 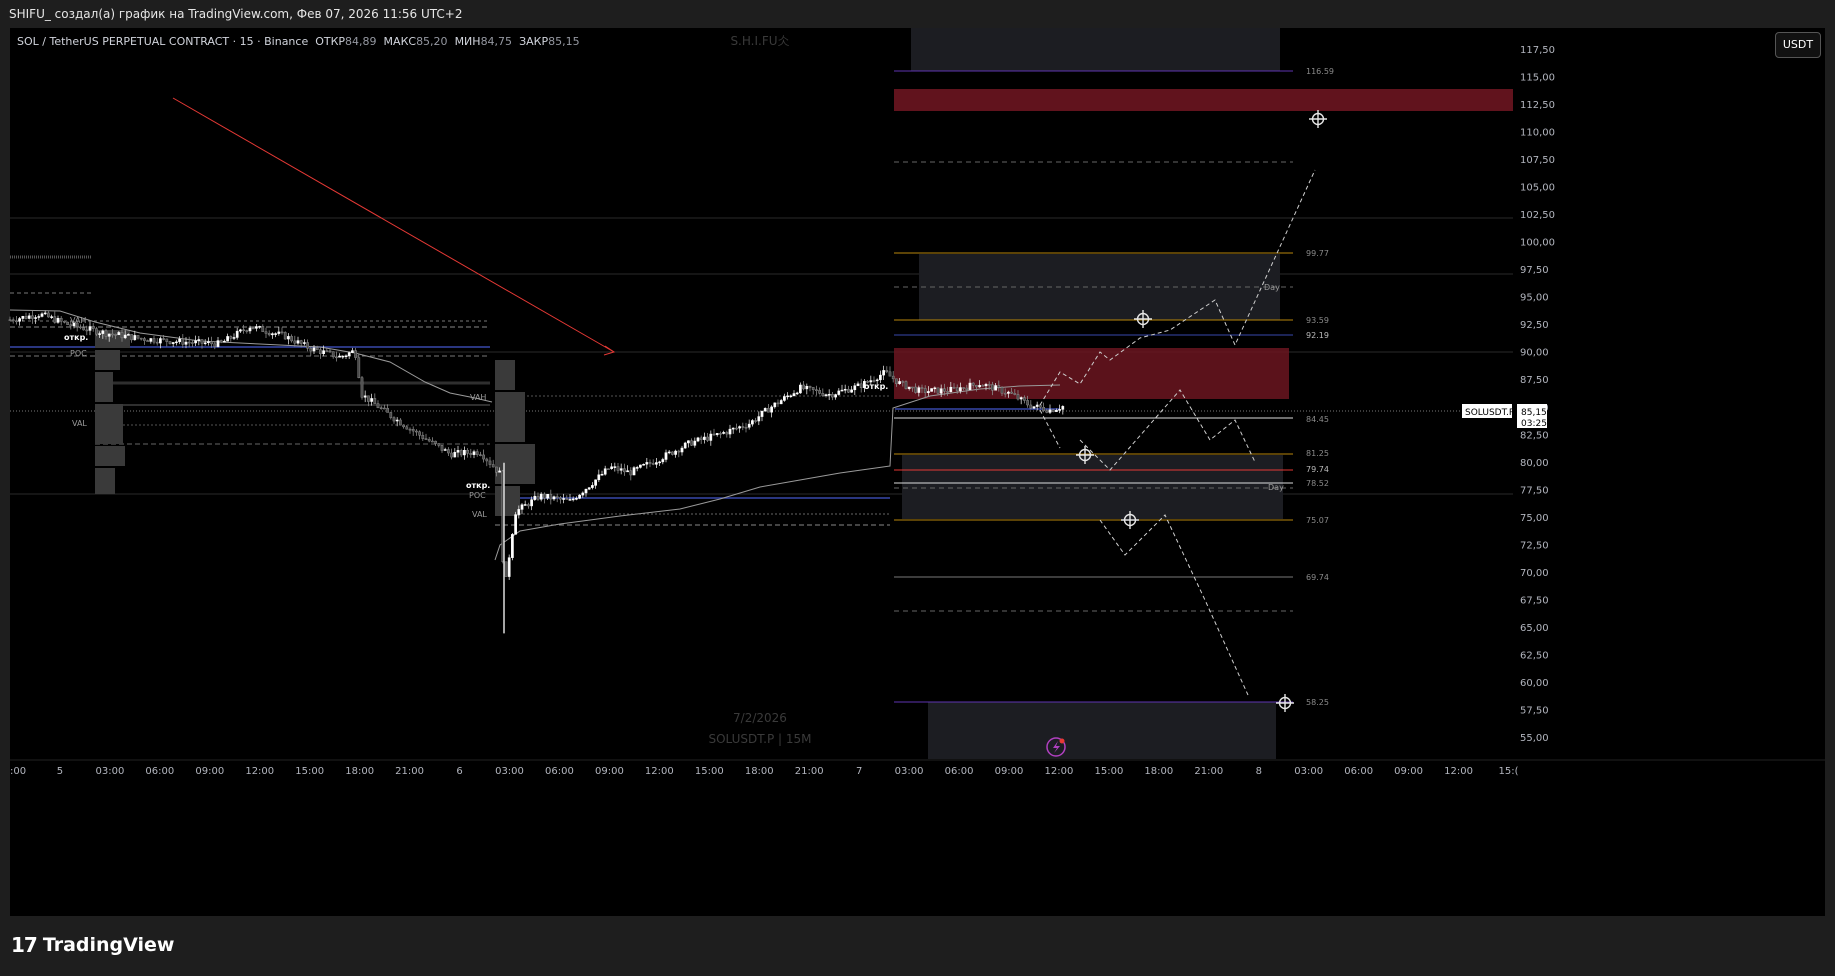 I want to click on time-tick-label: 21:00, so click(x=1208, y=771).